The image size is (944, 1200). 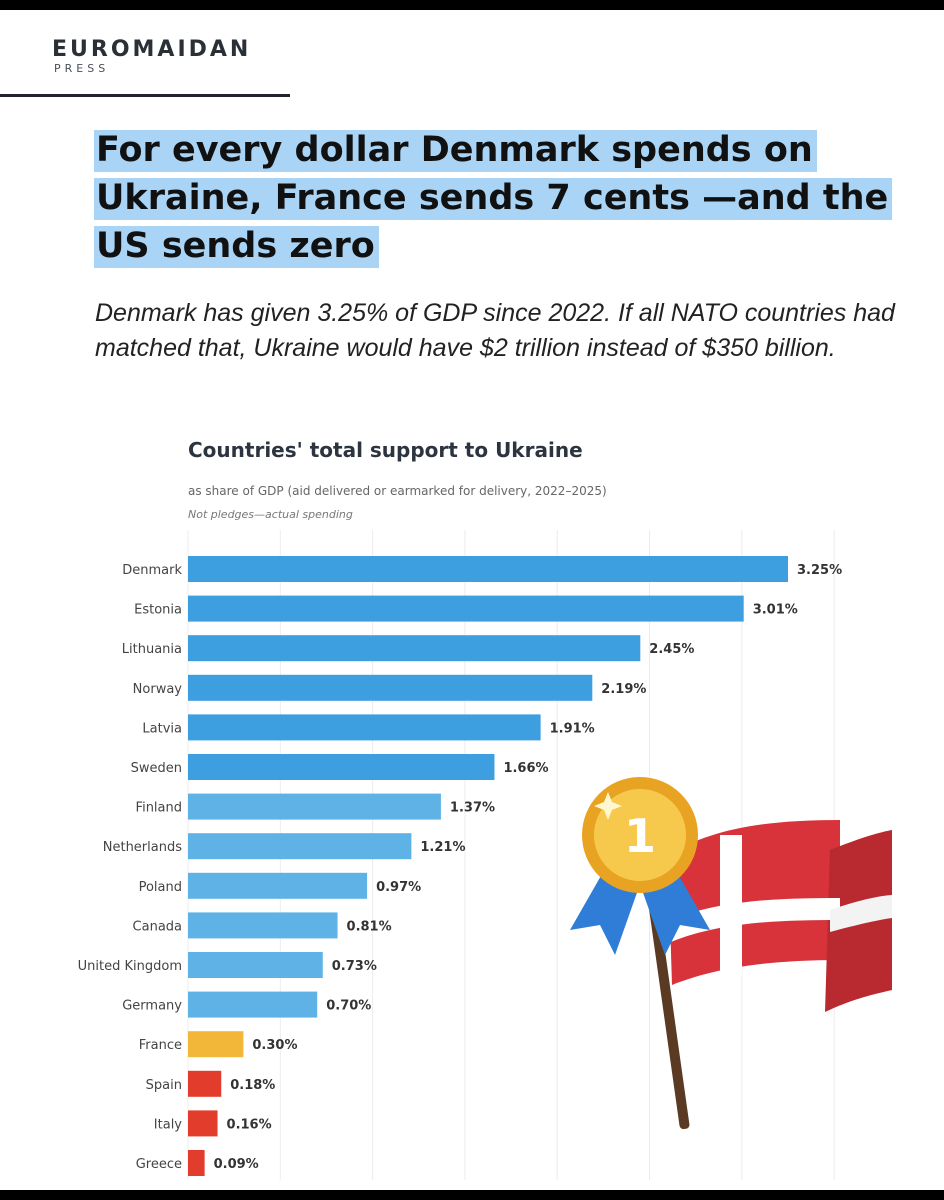 I want to click on value-label-denmark: 3.25%, so click(x=819, y=570).